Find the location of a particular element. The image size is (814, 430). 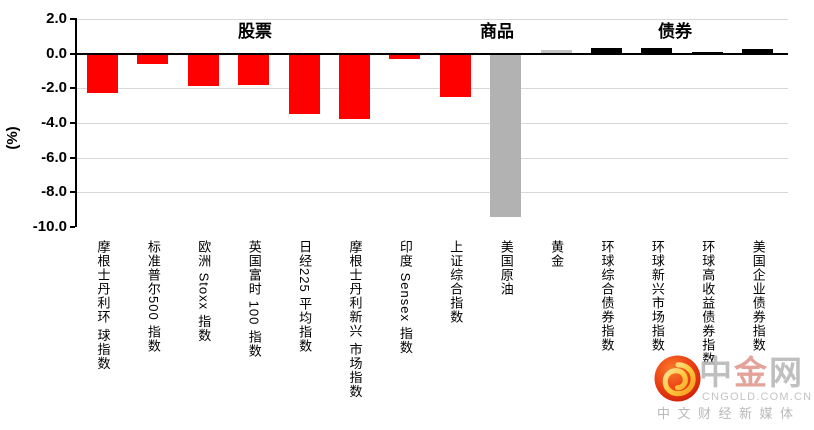

category-label: 环球综合债券指数 is located at coordinates (607, 296).